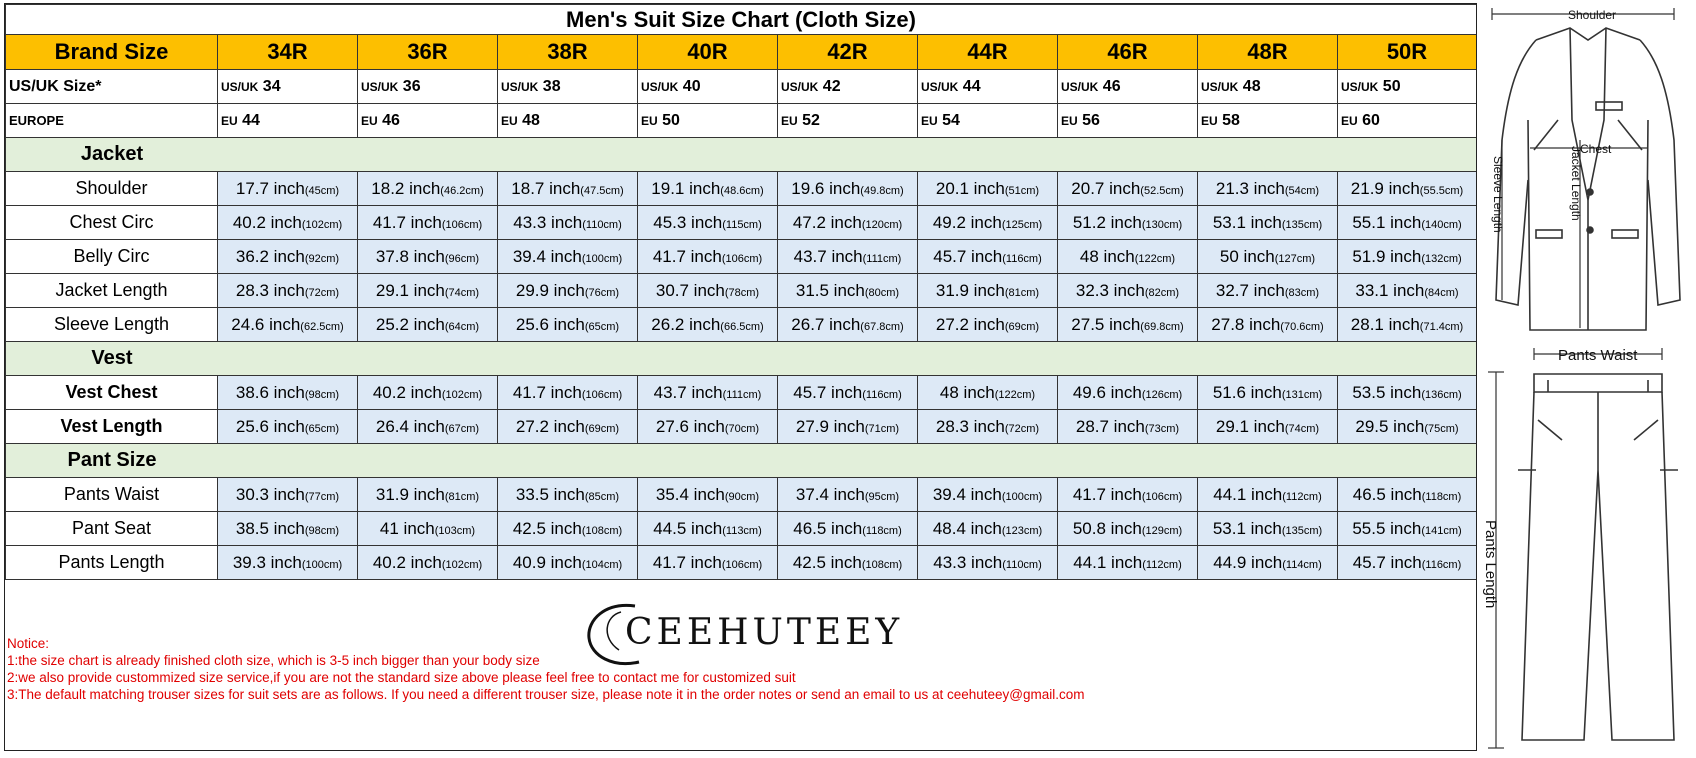  I want to click on cm-value: (112cm), so click(1162, 564).